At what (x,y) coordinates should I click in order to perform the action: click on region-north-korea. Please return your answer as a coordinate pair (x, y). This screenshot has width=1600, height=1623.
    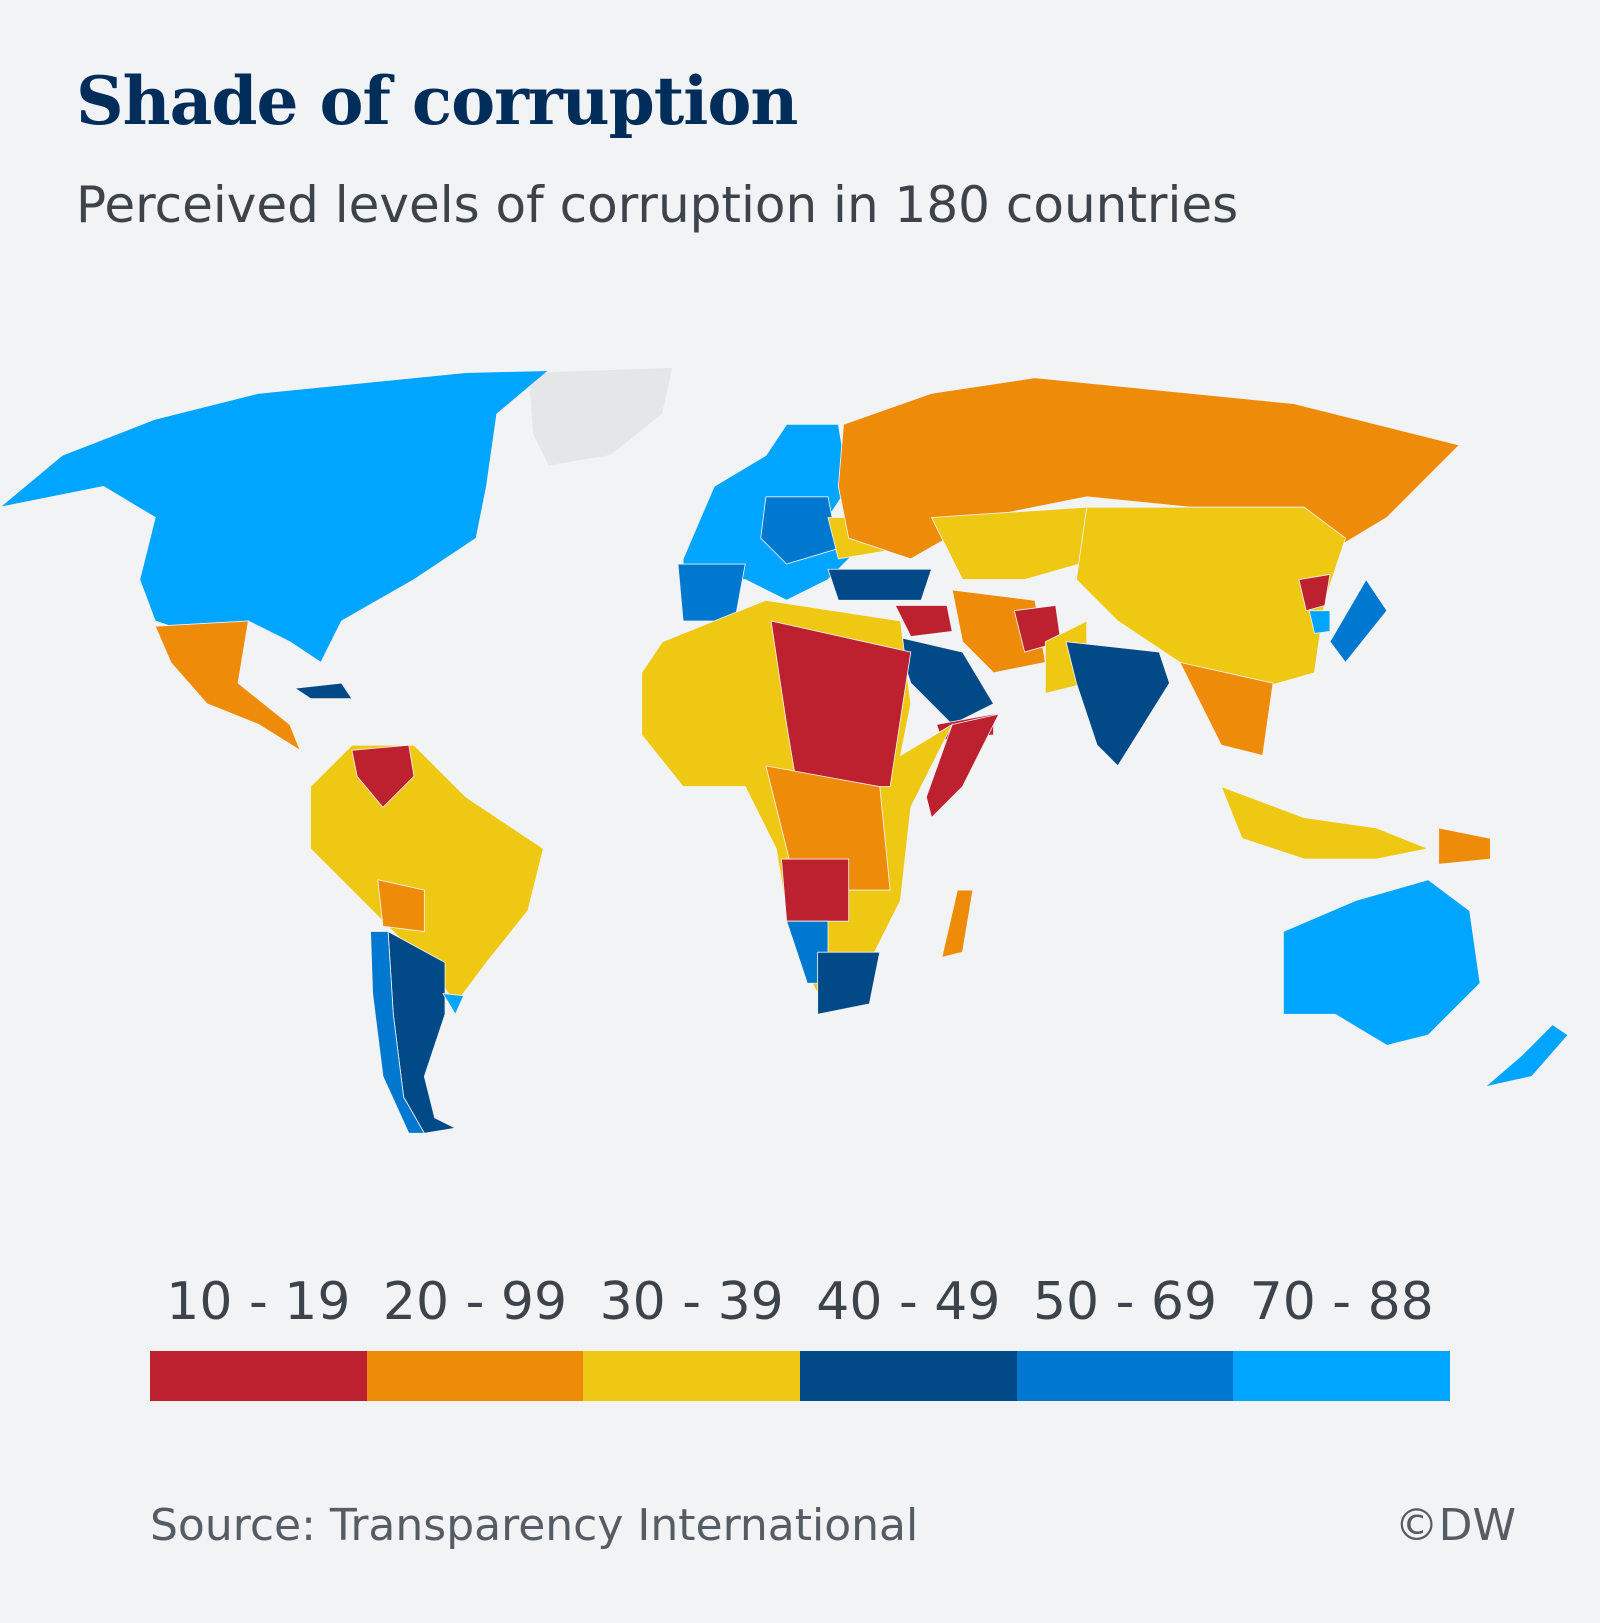
    Looking at the image, I should click on (1314, 592).